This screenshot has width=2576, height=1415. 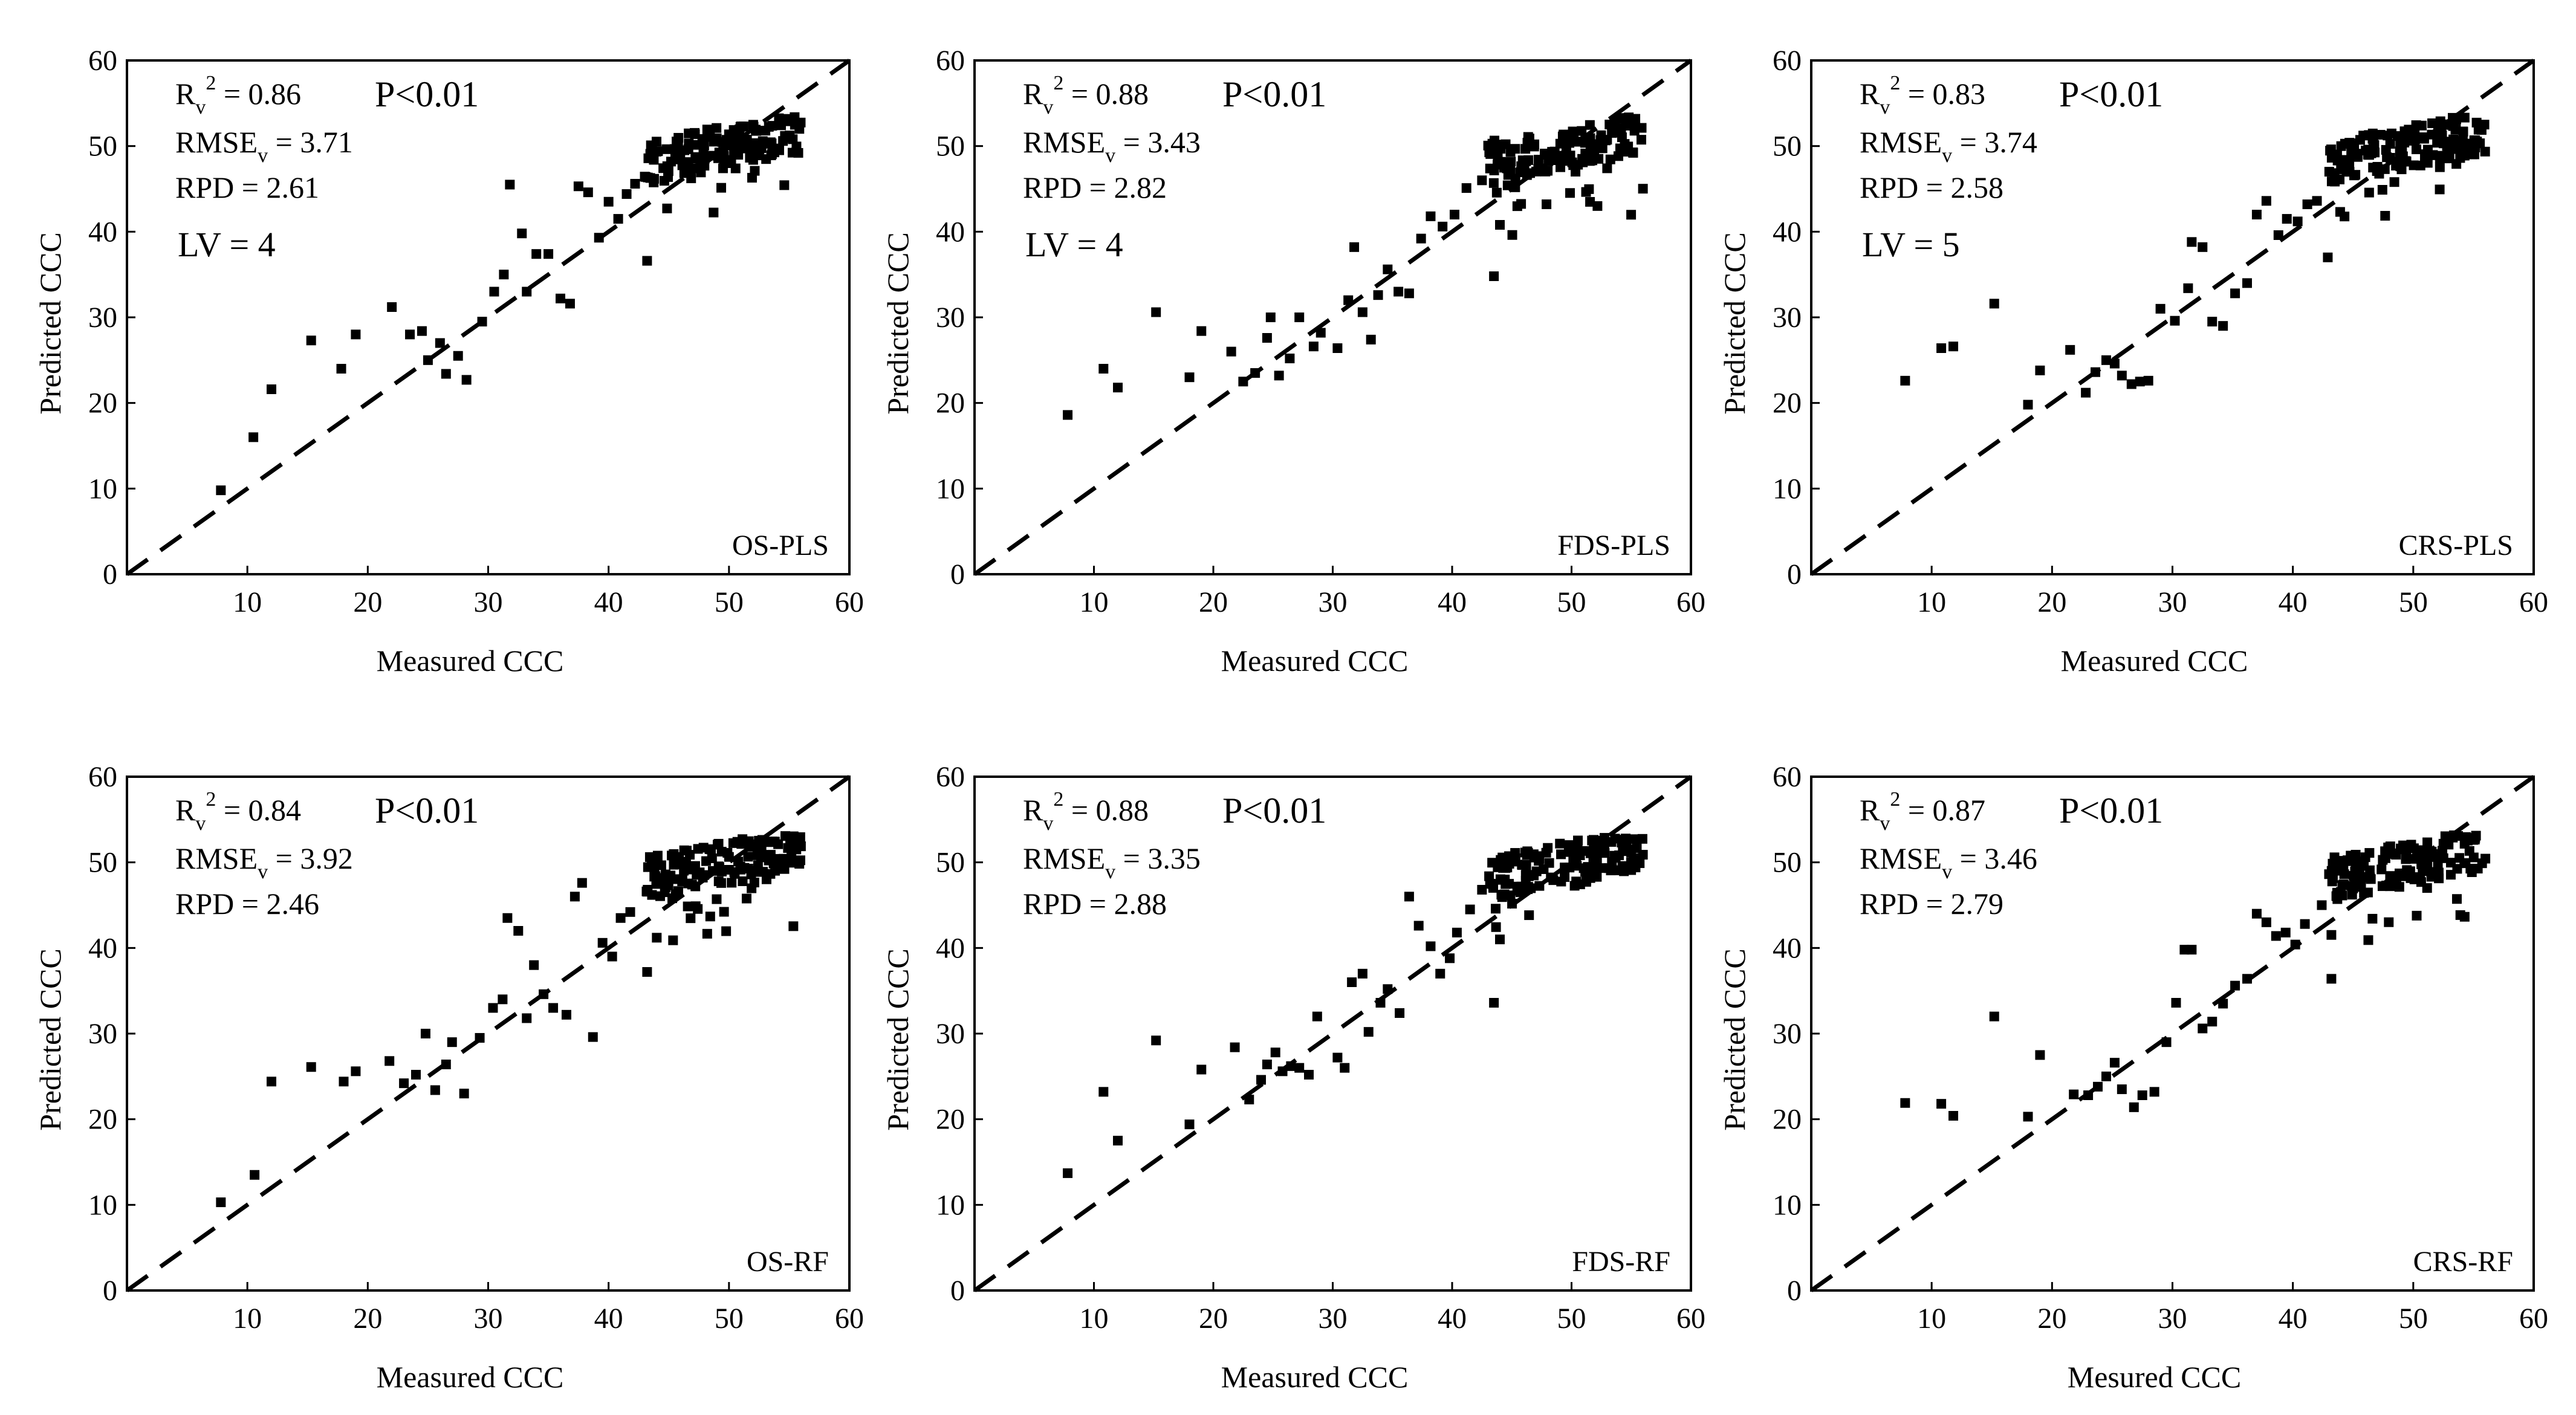 What do you see at coordinates (1690, 602) in the screenshot?
I see `x-tick-label: 60` at bounding box center [1690, 602].